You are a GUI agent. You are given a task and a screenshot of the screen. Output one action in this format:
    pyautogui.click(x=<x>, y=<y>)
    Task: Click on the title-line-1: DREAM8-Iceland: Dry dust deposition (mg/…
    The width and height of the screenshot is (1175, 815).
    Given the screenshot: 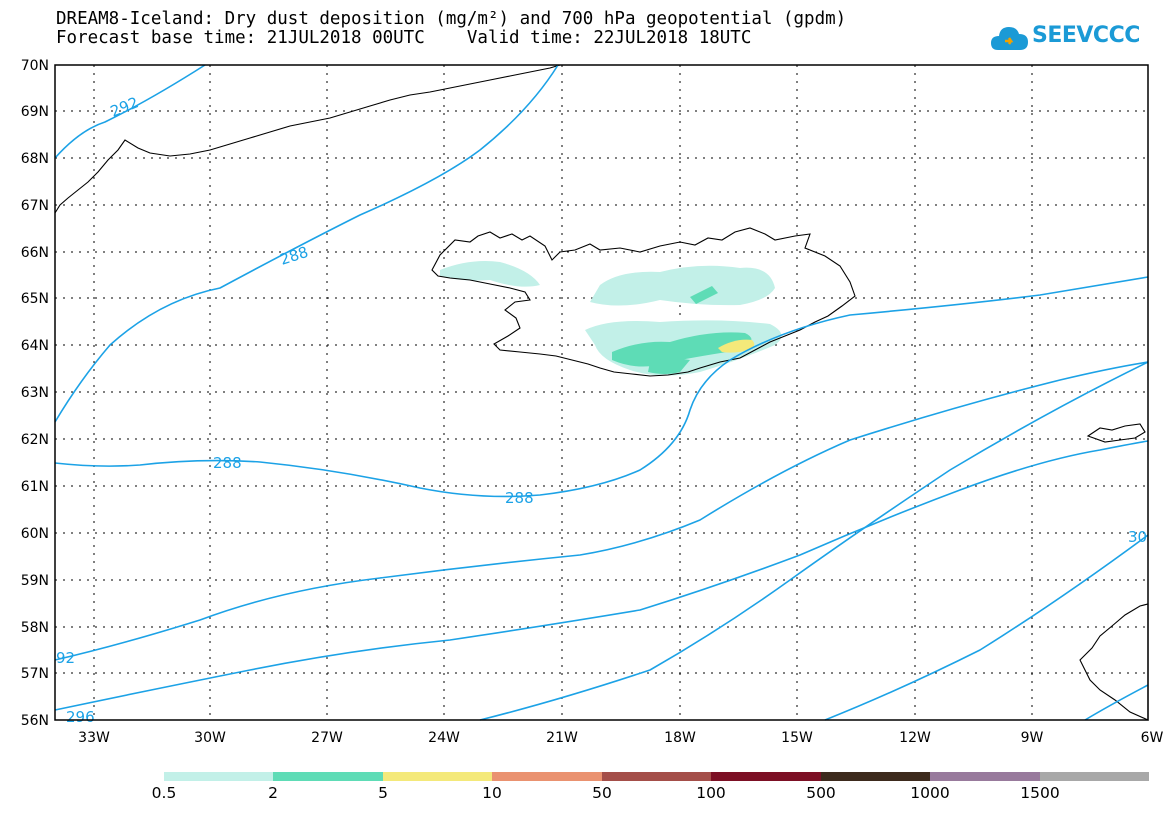 What is the action you would take?
    pyautogui.click(x=451, y=19)
    